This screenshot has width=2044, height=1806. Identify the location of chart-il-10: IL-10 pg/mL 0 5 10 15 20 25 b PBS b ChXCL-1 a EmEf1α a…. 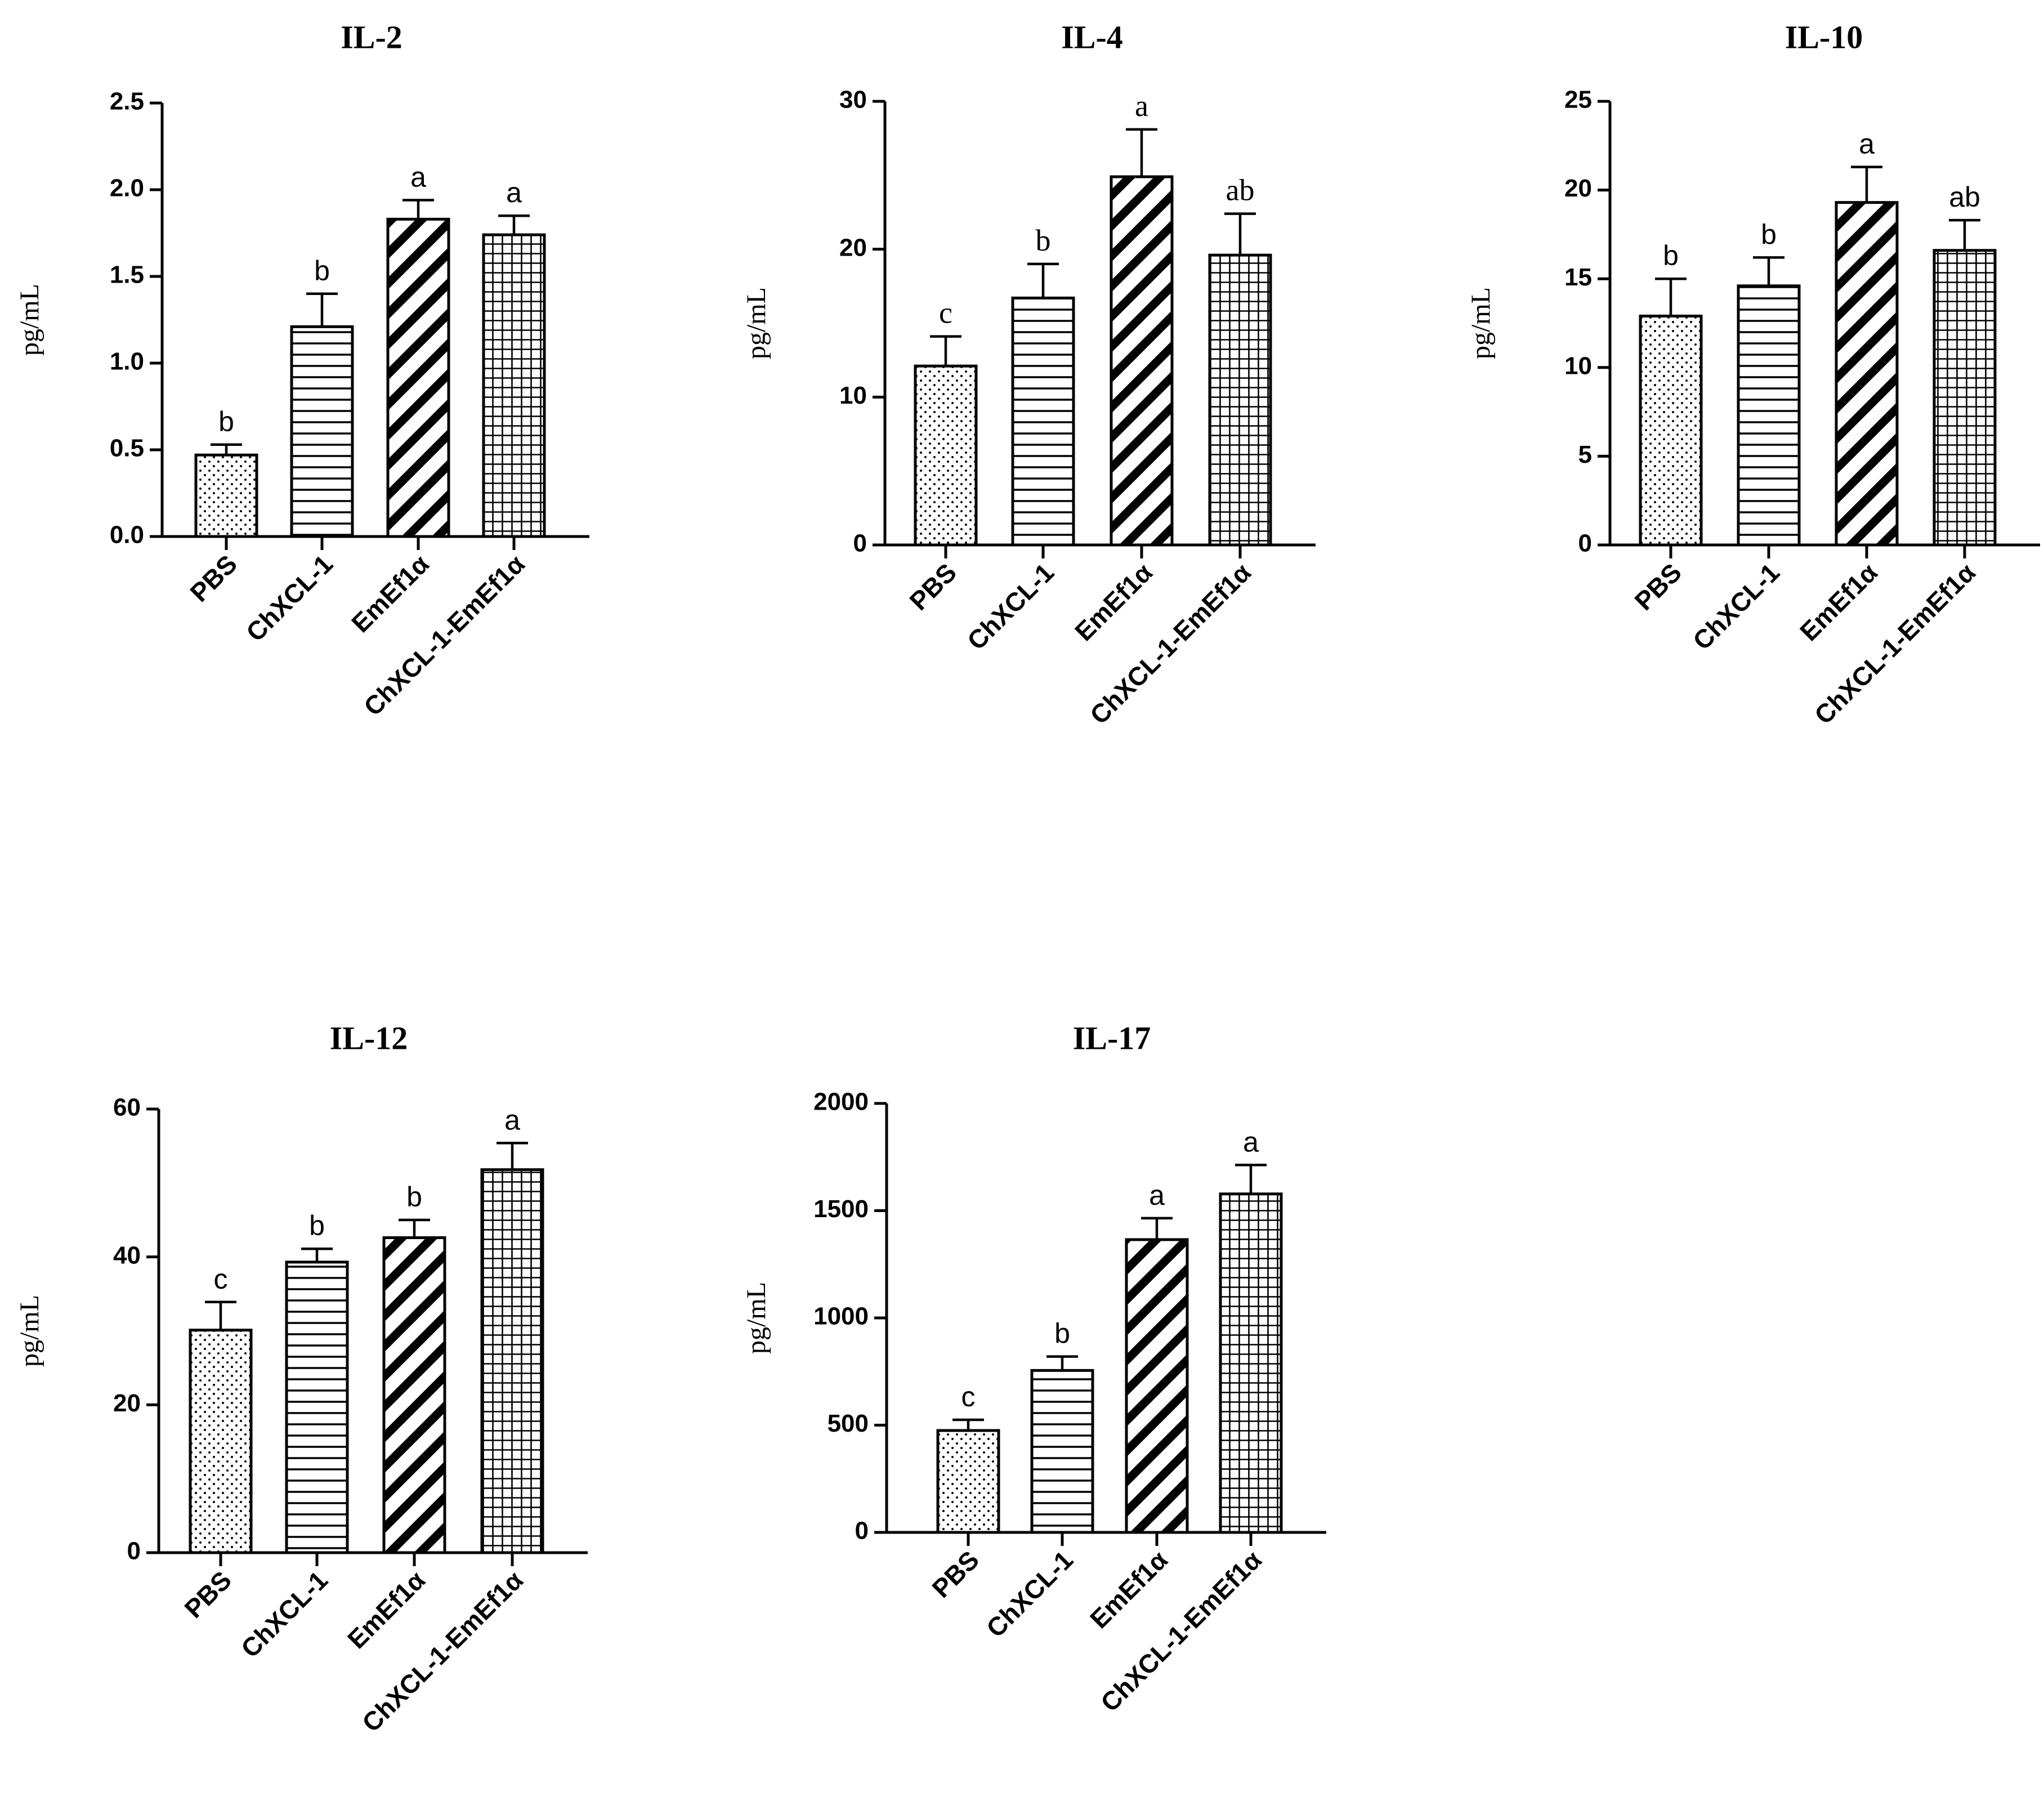
(1753, 374).